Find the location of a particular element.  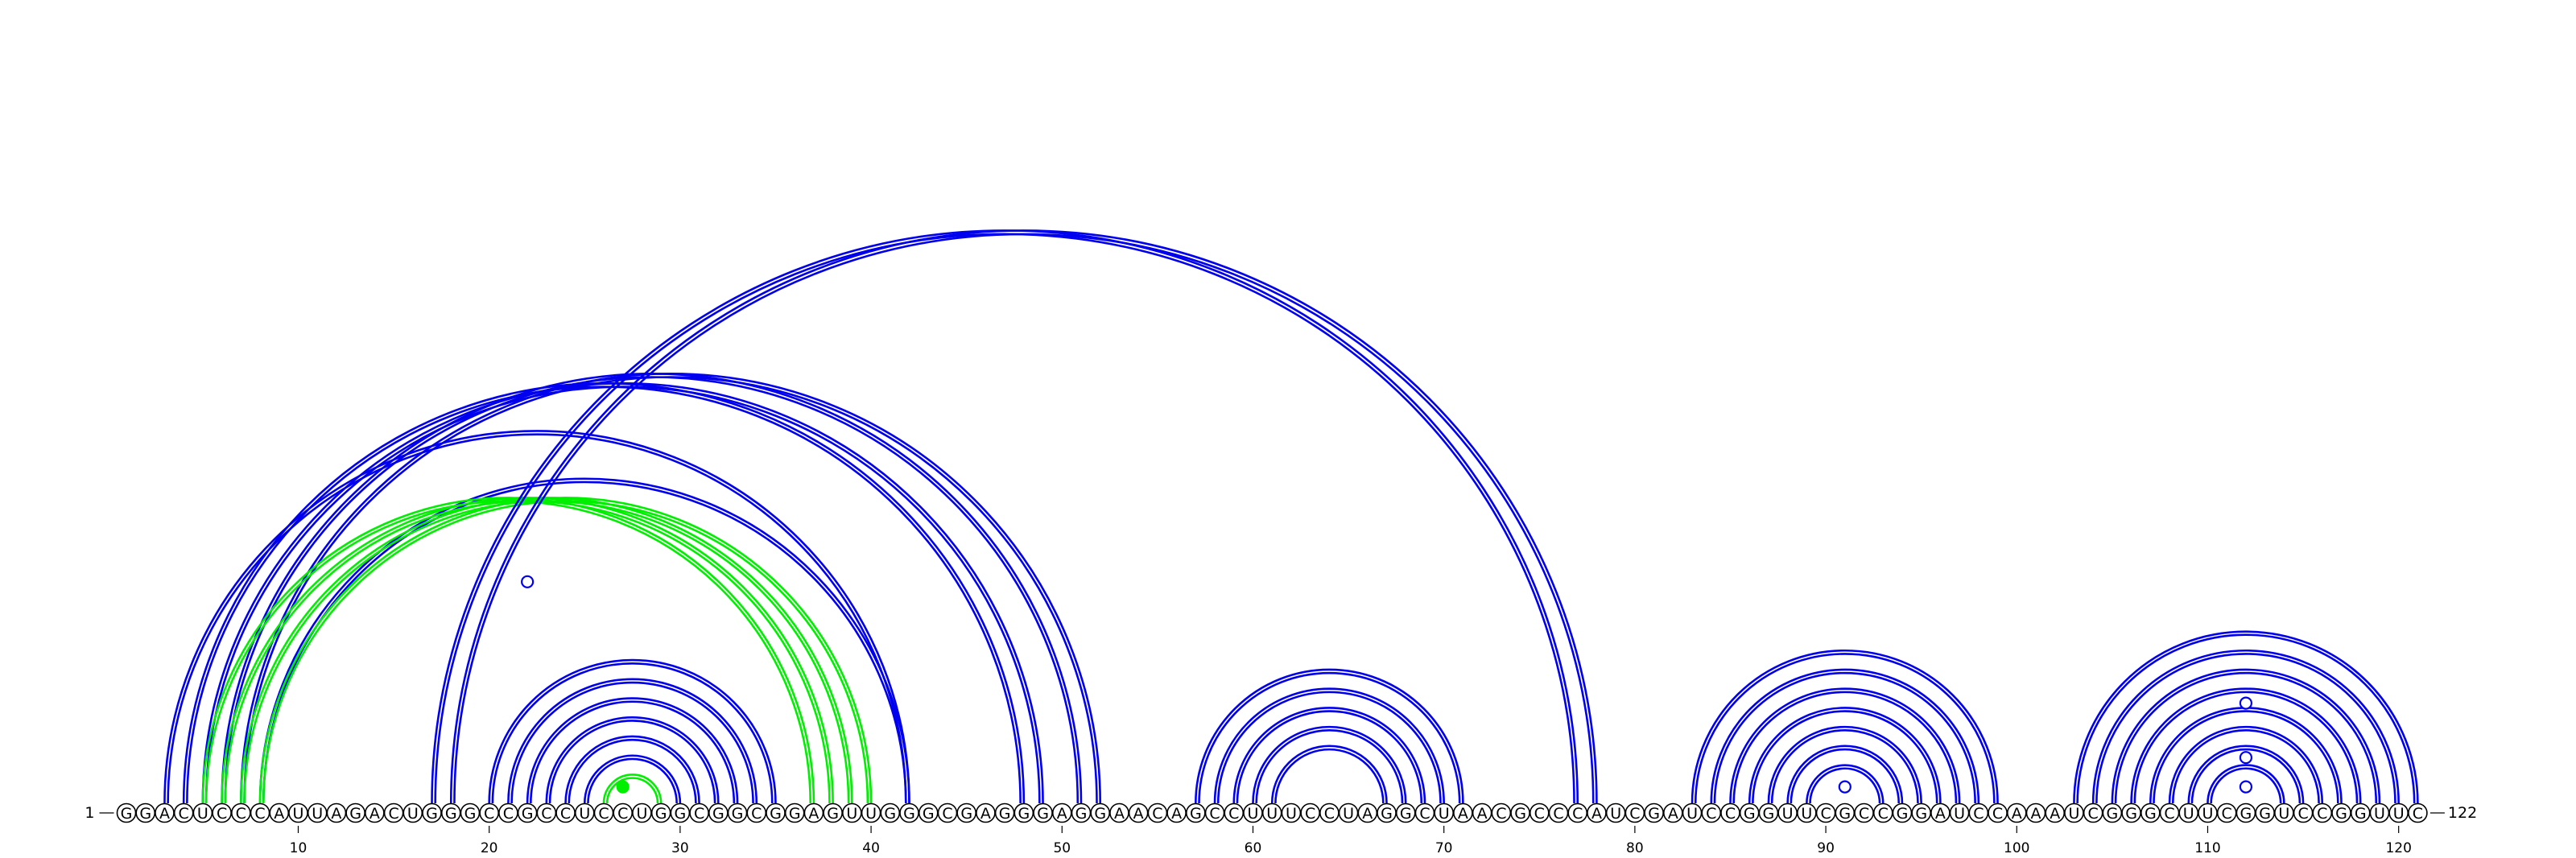

axis-tick-label: 20 is located at coordinates (489, 848).